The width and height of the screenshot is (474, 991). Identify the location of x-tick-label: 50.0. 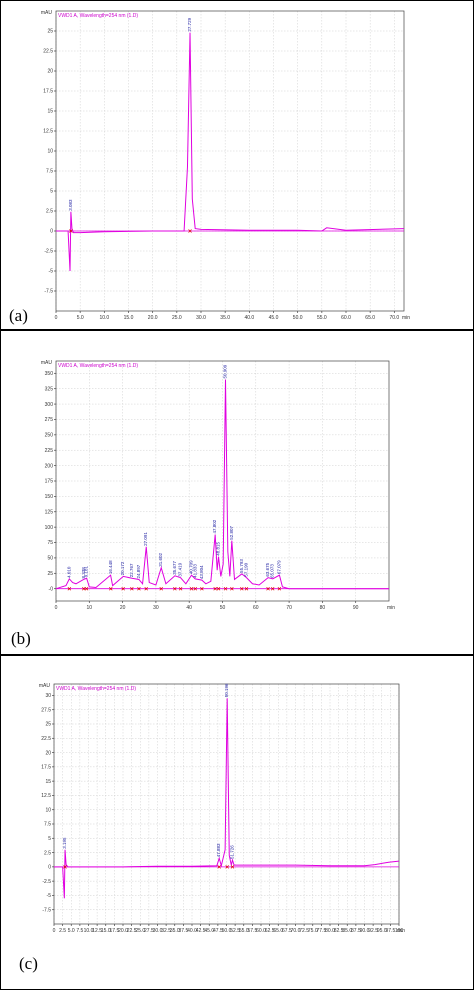
(227, 931).